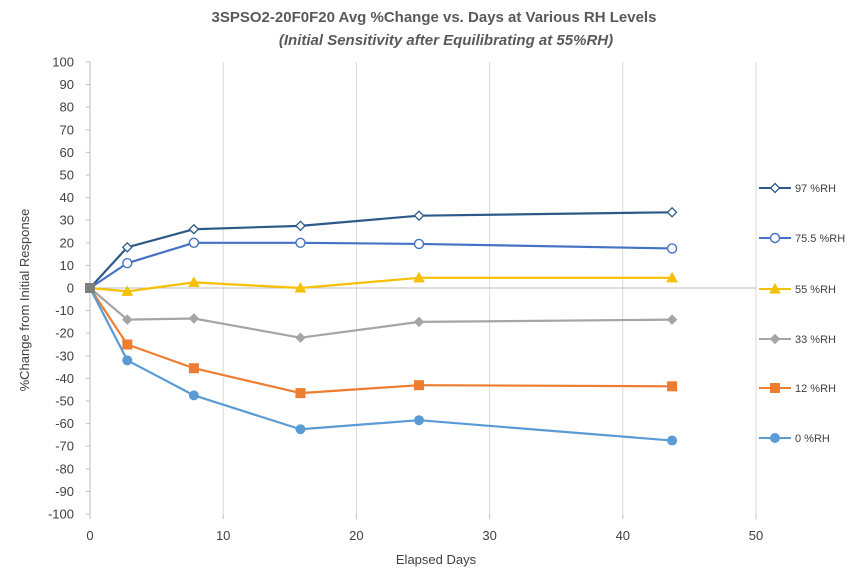 This screenshot has width=848, height=573. I want to click on y-tick-label: -30, so click(64, 355).